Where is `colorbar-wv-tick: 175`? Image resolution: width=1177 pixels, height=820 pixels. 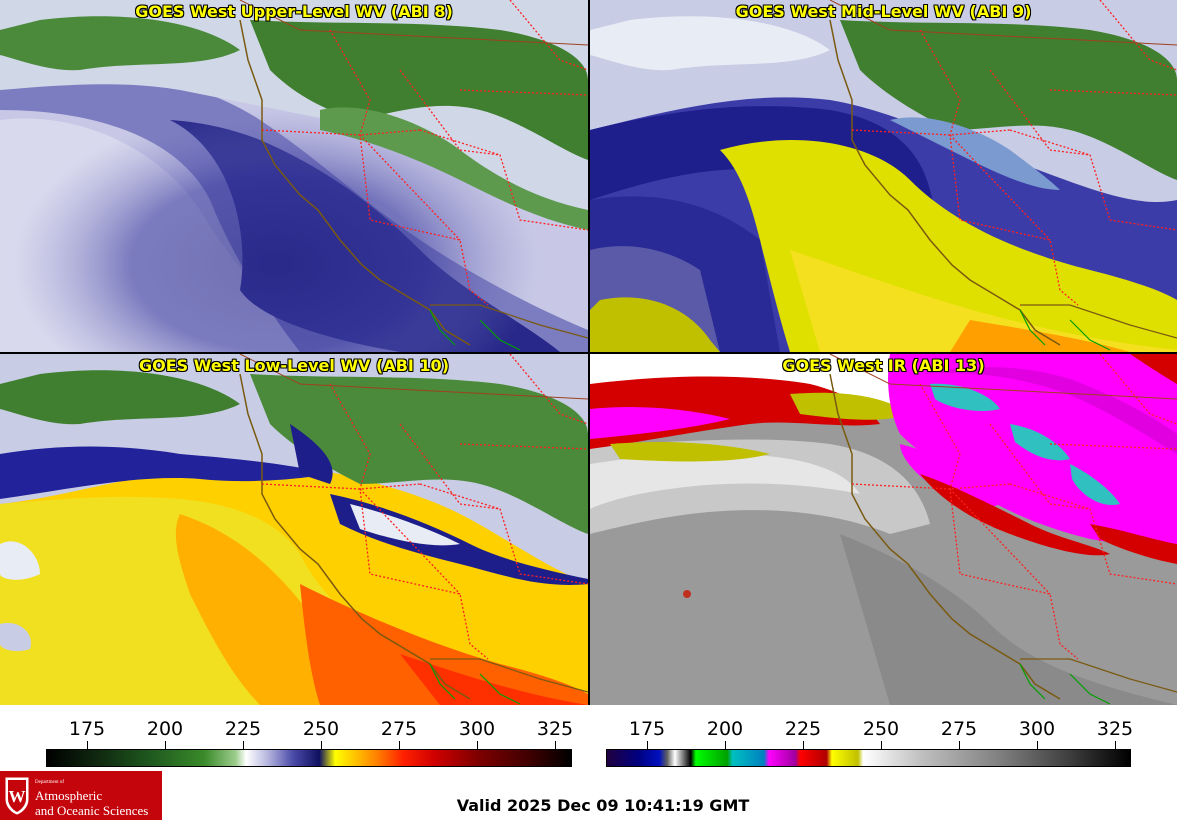 colorbar-wv-tick: 175 is located at coordinates (87, 729).